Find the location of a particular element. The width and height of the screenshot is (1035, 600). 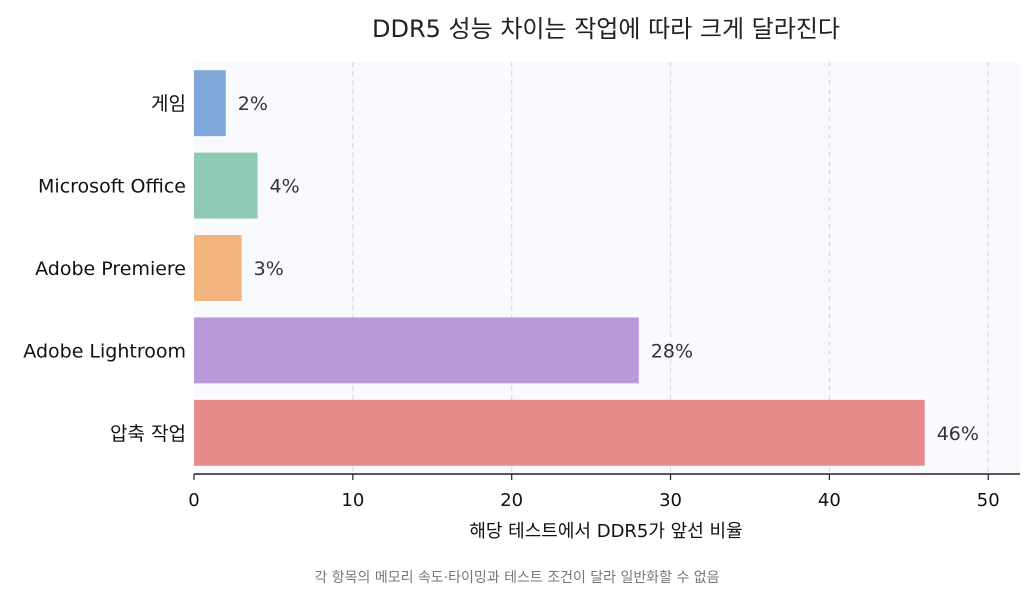

value-label: 4% is located at coordinates (285, 187).